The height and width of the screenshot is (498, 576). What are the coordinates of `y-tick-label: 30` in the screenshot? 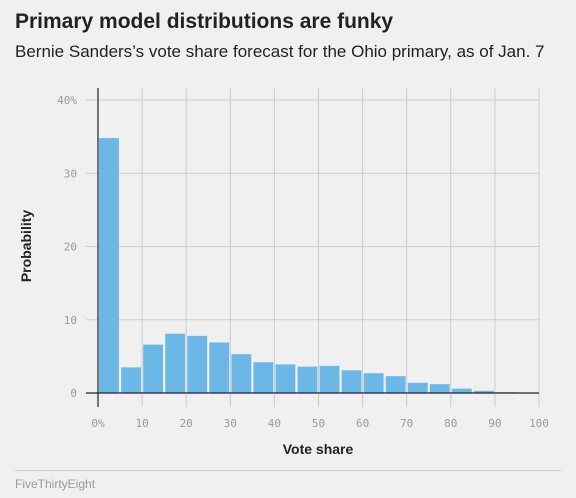 It's located at (70, 173).